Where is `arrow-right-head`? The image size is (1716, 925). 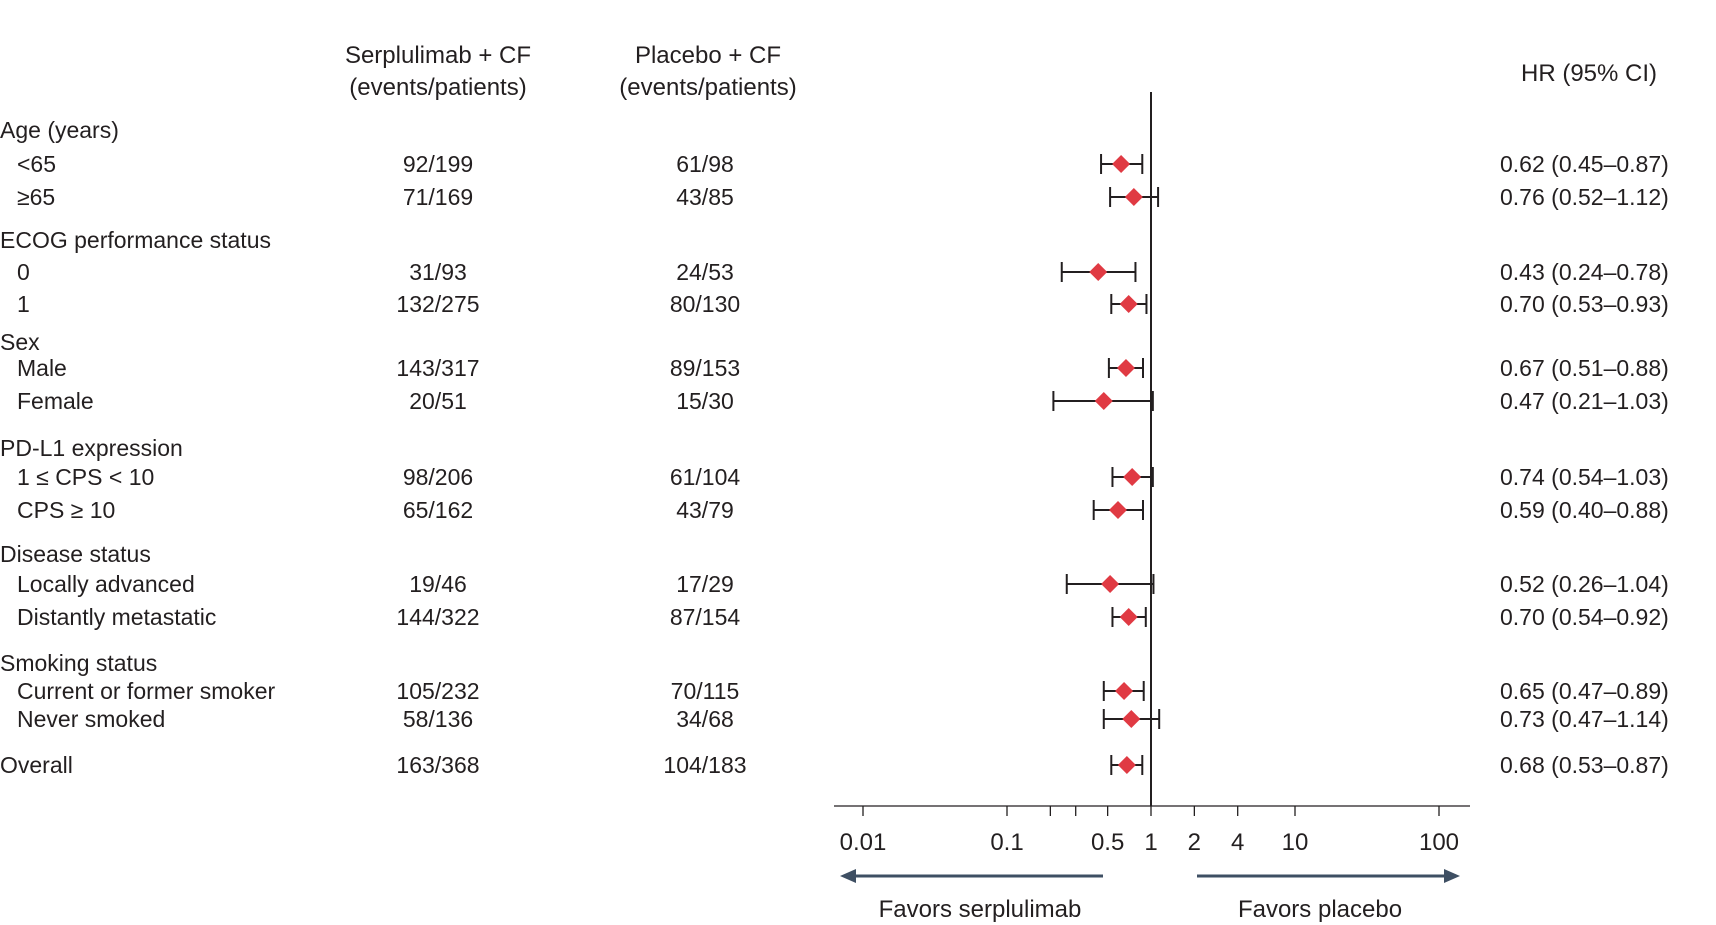 arrow-right-head is located at coordinates (1452, 876).